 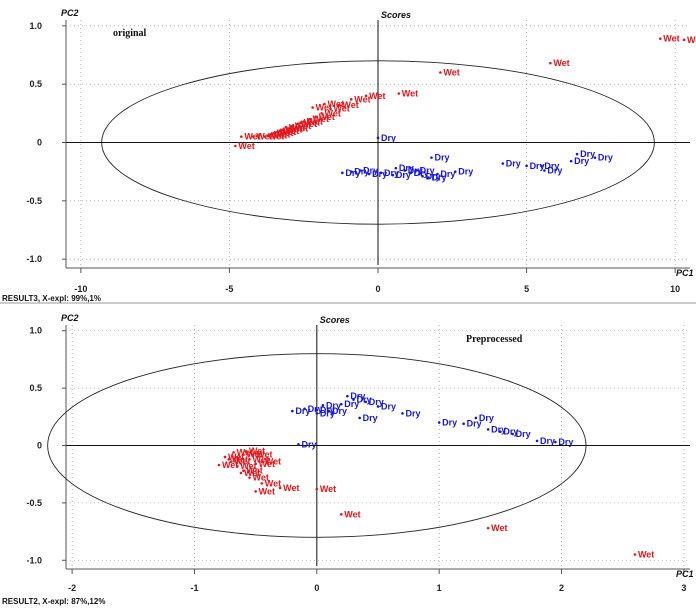 I want to click on x-tick-label: 2, so click(x=561, y=588).